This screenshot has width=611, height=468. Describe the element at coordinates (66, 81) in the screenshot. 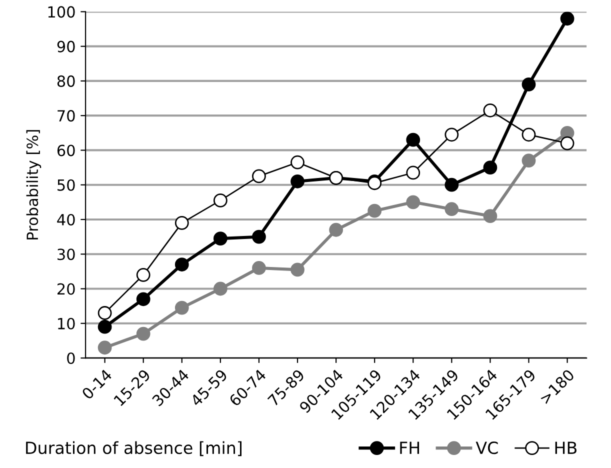

I see `y-tick-label: 80` at that location.